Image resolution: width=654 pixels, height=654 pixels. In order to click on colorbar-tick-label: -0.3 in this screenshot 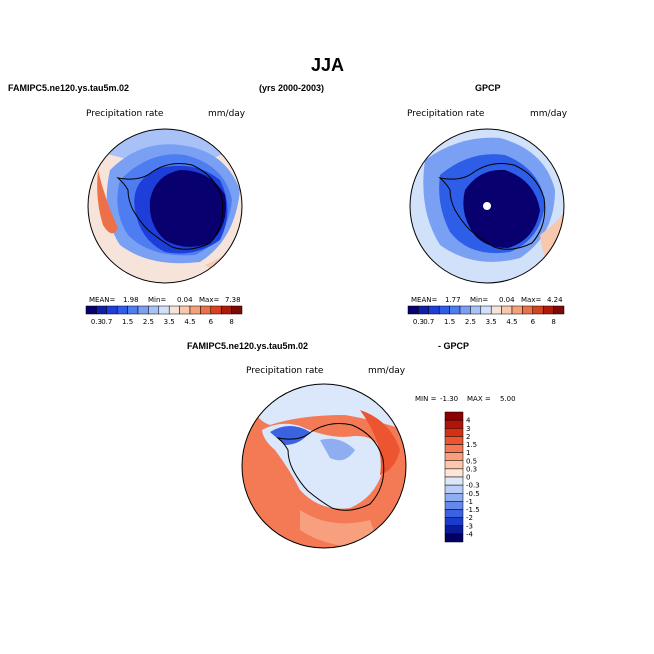, I will do `click(473, 486)`.